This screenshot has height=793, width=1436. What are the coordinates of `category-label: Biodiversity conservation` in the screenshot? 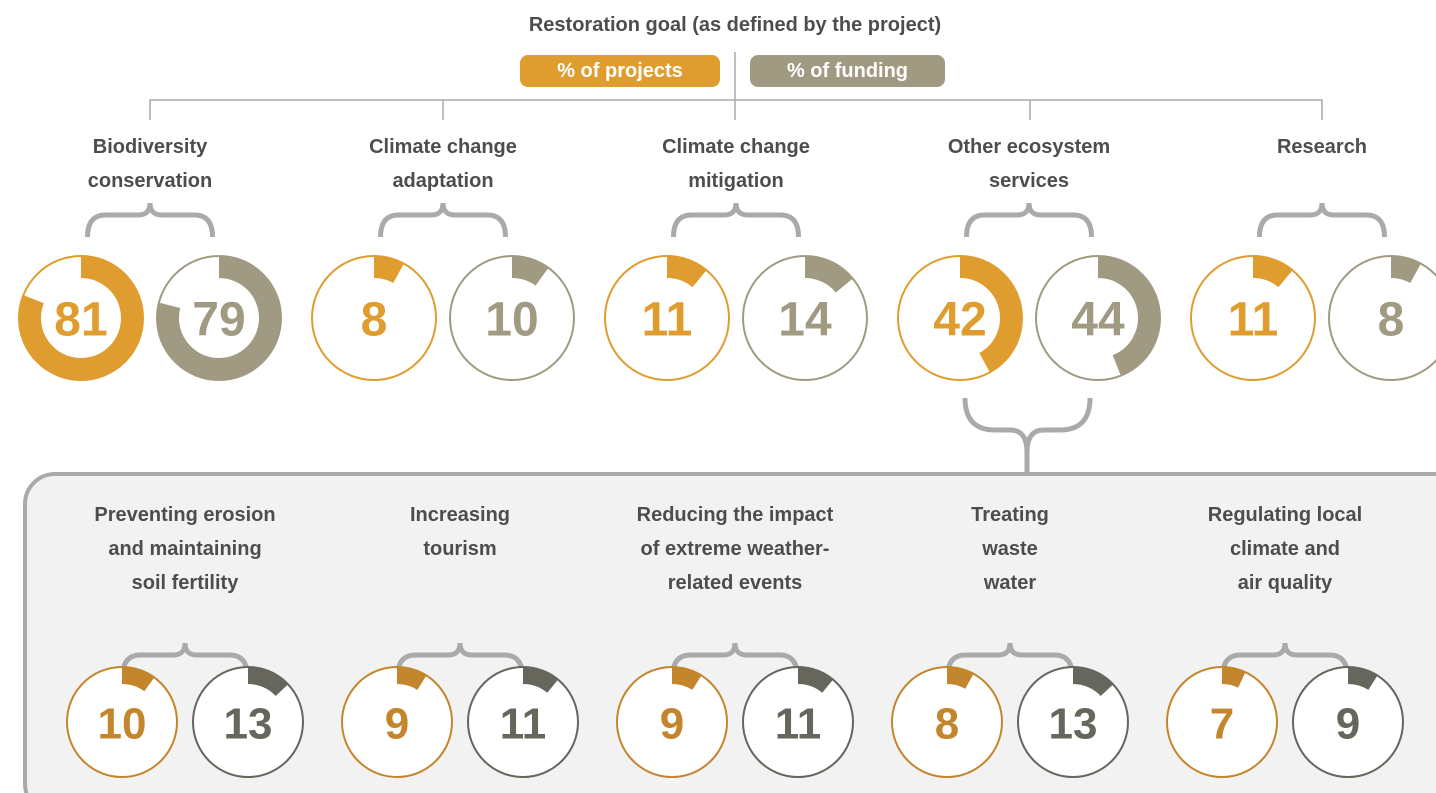 It's located at (150, 164).